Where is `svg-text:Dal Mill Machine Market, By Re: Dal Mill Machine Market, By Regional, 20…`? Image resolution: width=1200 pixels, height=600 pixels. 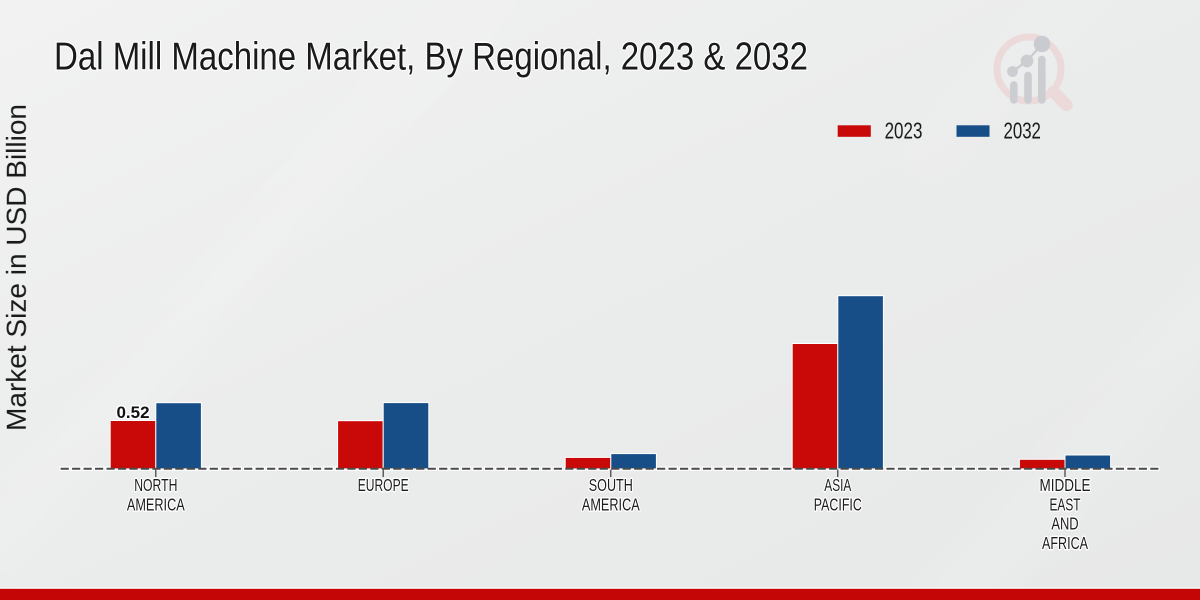
svg-text:Dal Mill Machine Market, By Re: Dal Mill Machine Market, By Regional, 20… is located at coordinates (431, 56).